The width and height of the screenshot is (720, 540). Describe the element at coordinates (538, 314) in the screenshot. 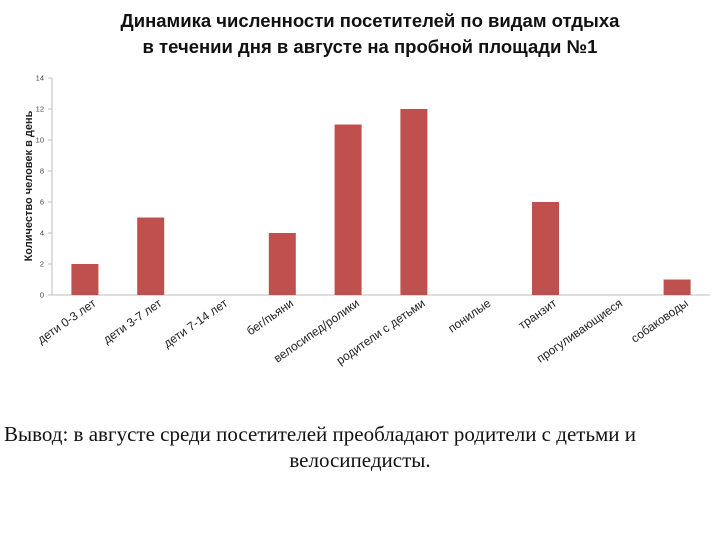

I see `x-tick-label: транзит` at that location.